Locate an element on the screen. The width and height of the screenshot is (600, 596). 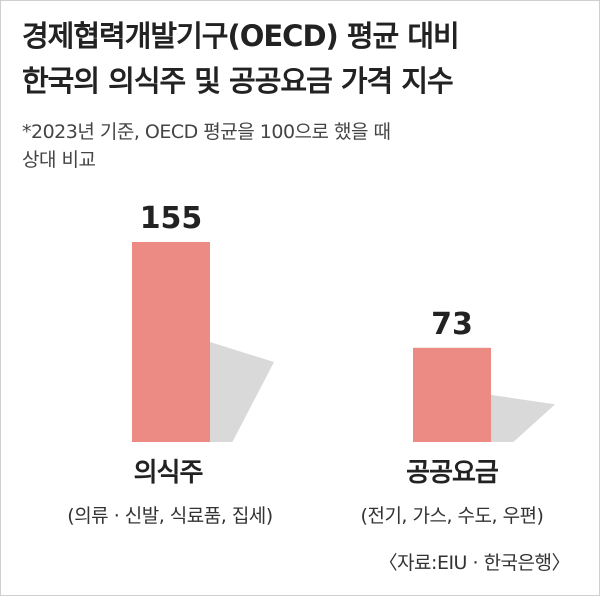
category-label: 의식주 is located at coordinates (168, 473).